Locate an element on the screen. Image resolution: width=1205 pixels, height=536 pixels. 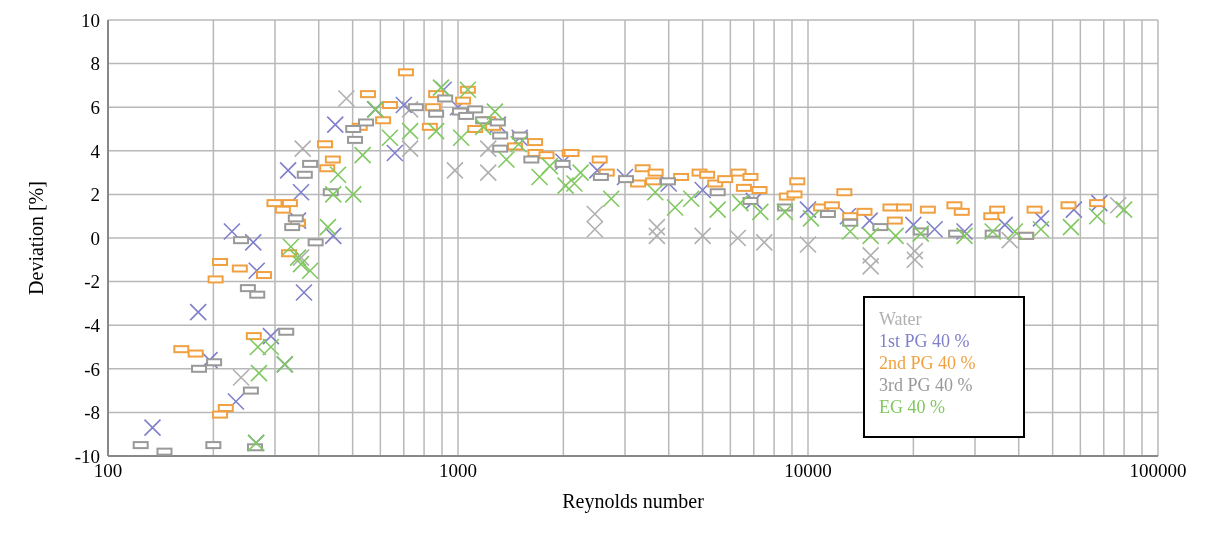
x-tick-label: 1000 is located at coordinates (458, 471).